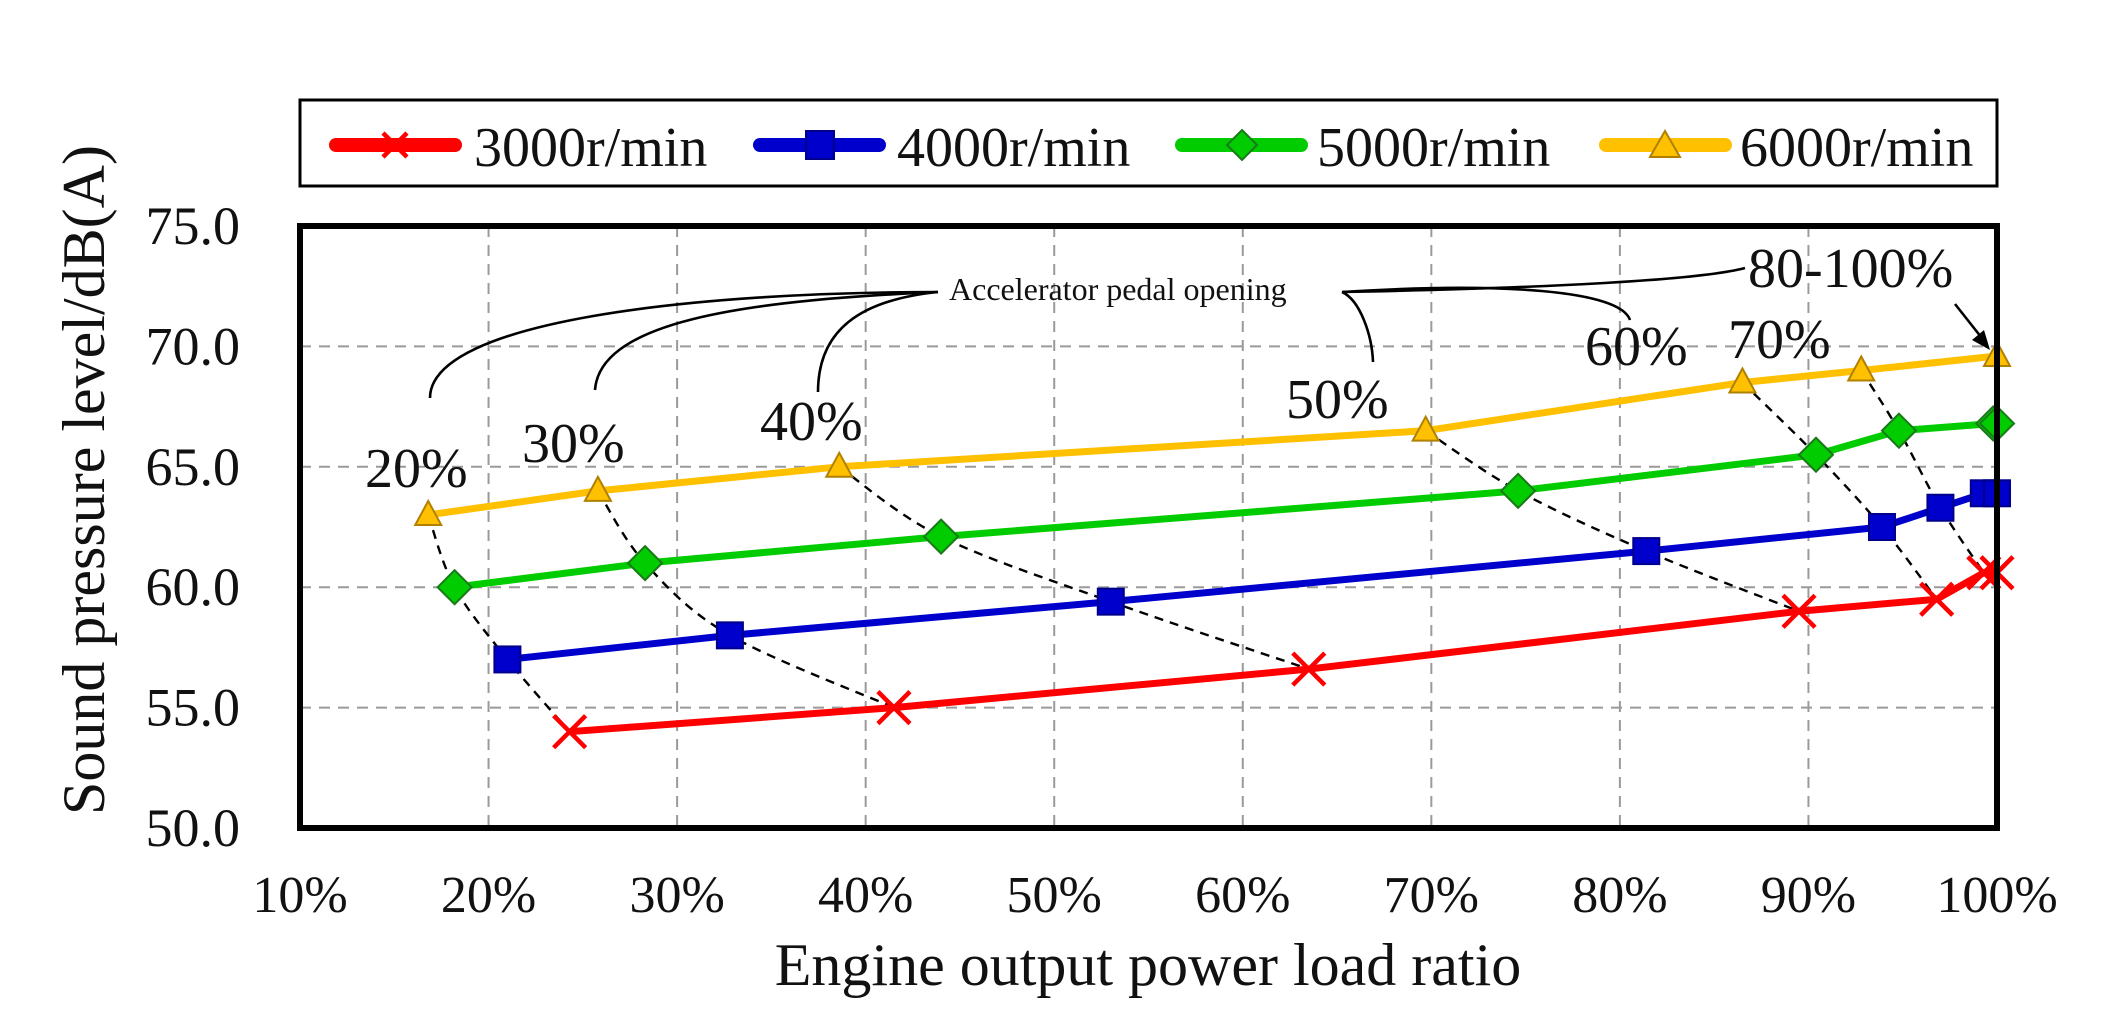  Describe the element at coordinates (1856, 148) in the screenshot. I see `legend-label-6000: 6000r/min` at that location.